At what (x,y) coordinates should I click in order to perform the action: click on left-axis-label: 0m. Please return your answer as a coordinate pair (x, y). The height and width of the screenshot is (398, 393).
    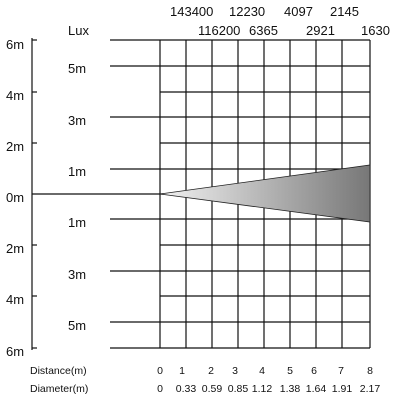
    Looking at the image, I should click on (15, 197).